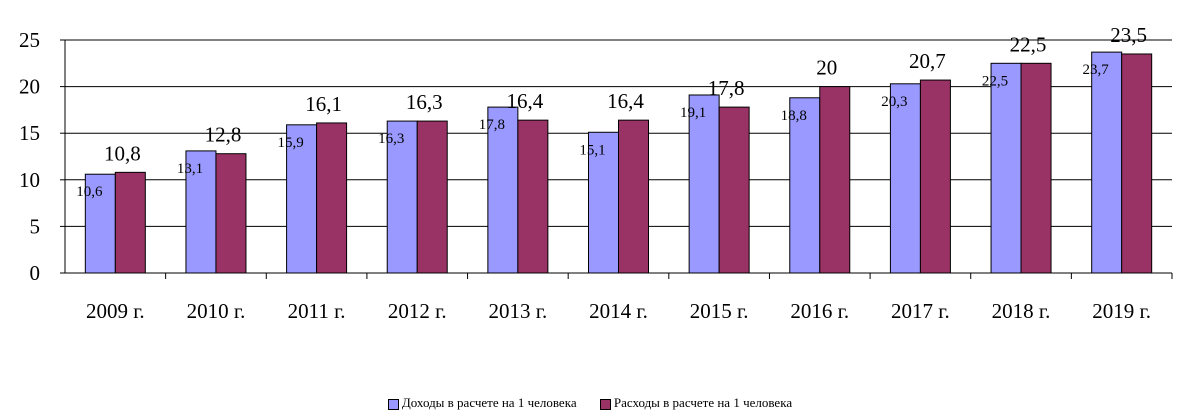  Describe the element at coordinates (29, 180) in the screenshot. I see `y-tick-label: 10` at that location.